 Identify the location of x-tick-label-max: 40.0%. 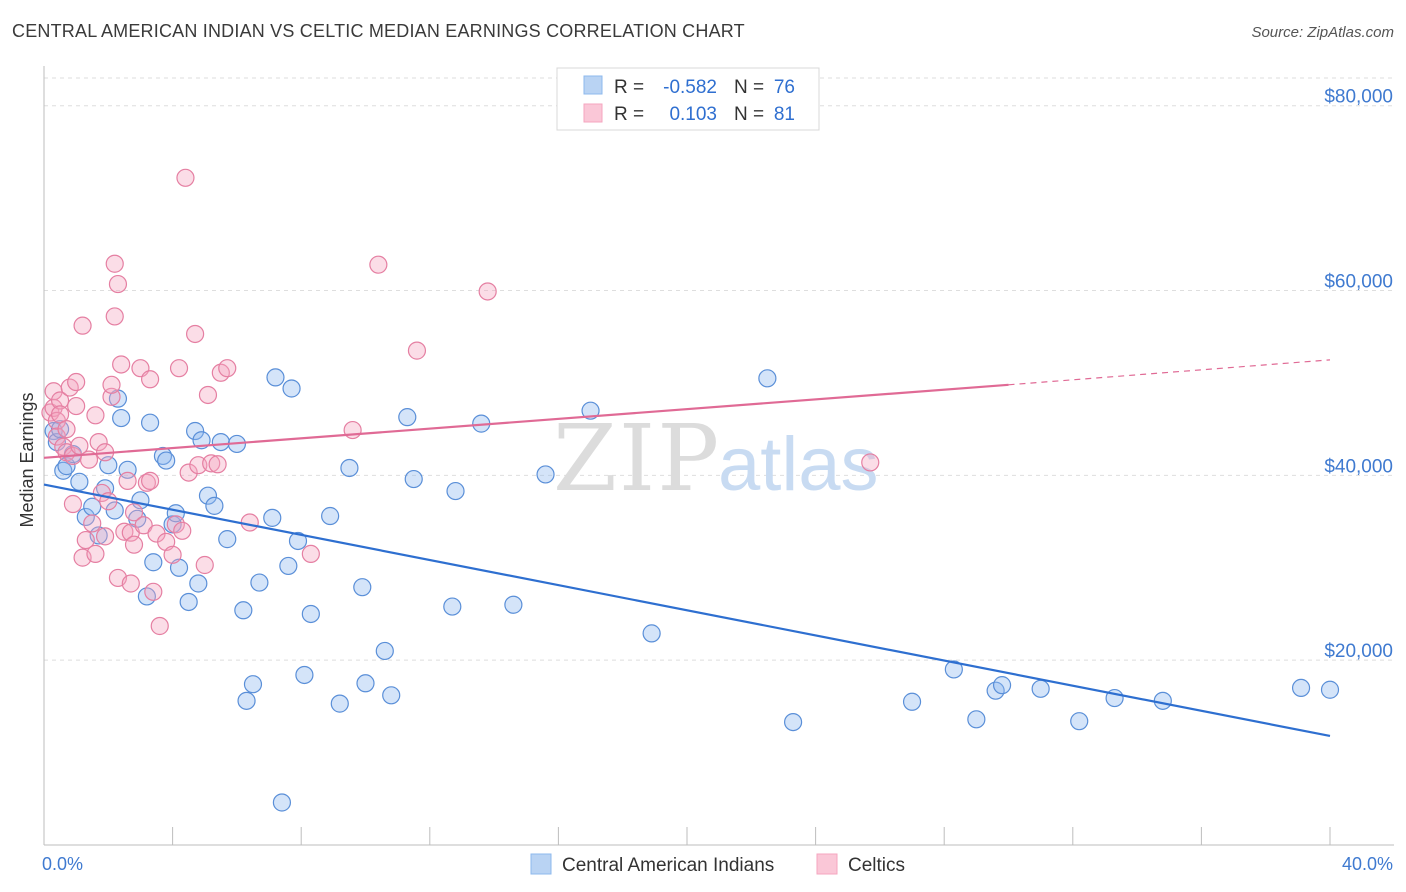
(1367, 864).